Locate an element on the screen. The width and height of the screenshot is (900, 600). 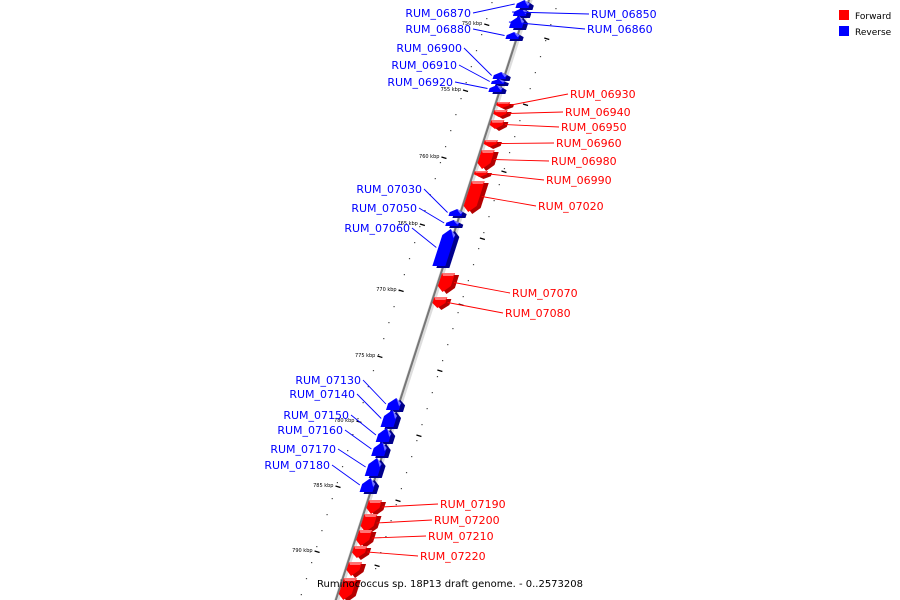
gene-label: RUM_06880 is located at coordinates (438, 29).